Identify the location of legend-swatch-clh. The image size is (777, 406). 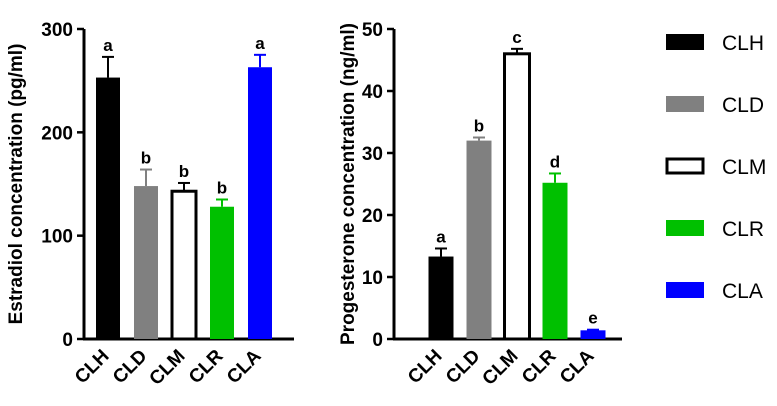
(685, 42).